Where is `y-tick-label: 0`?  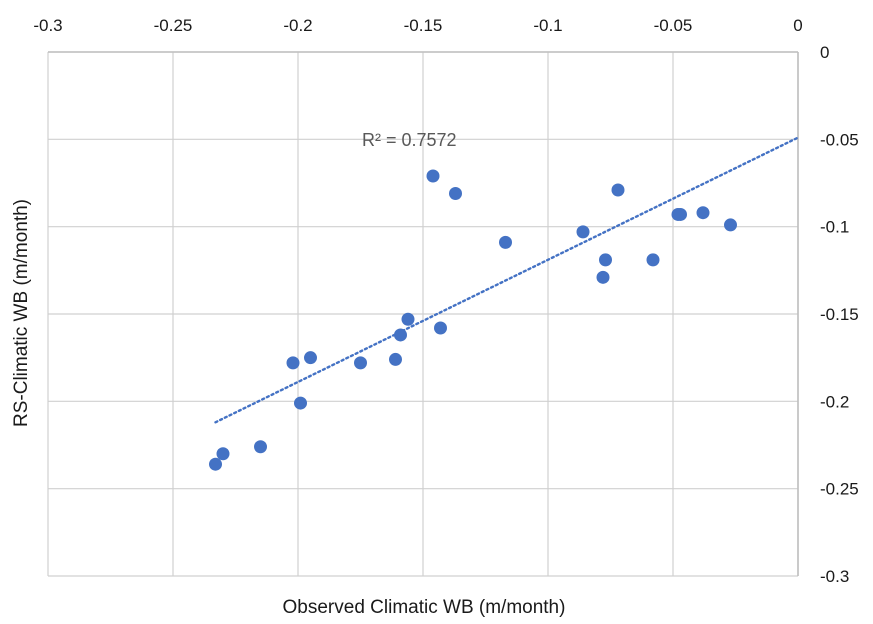 y-tick-label: 0 is located at coordinates (824, 52).